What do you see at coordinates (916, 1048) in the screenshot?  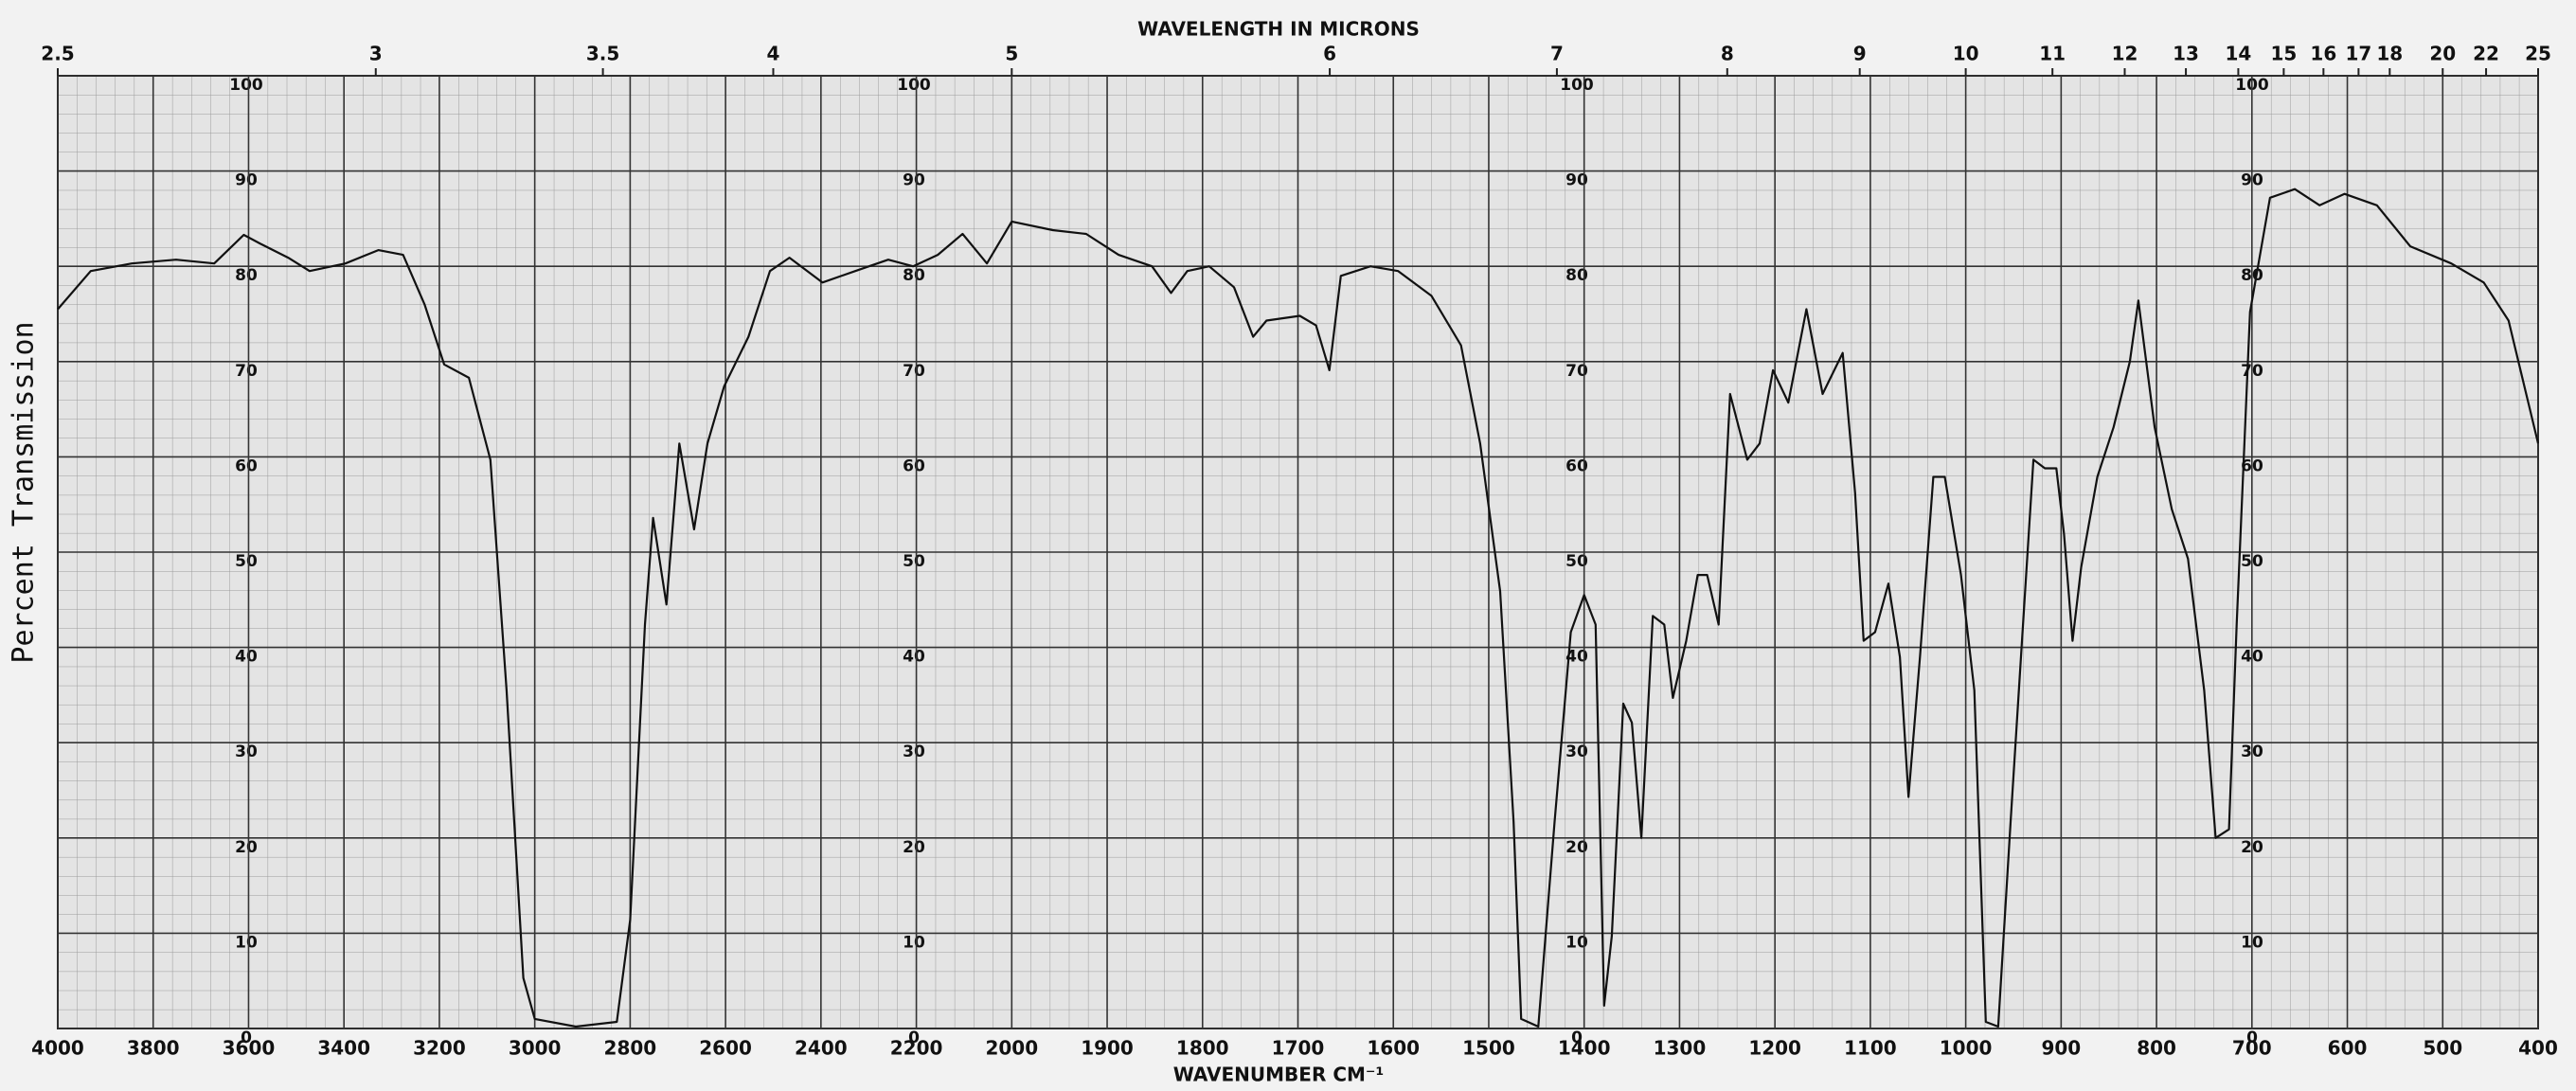 I see `x-tick-label: 2200` at bounding box center [916, 1048].